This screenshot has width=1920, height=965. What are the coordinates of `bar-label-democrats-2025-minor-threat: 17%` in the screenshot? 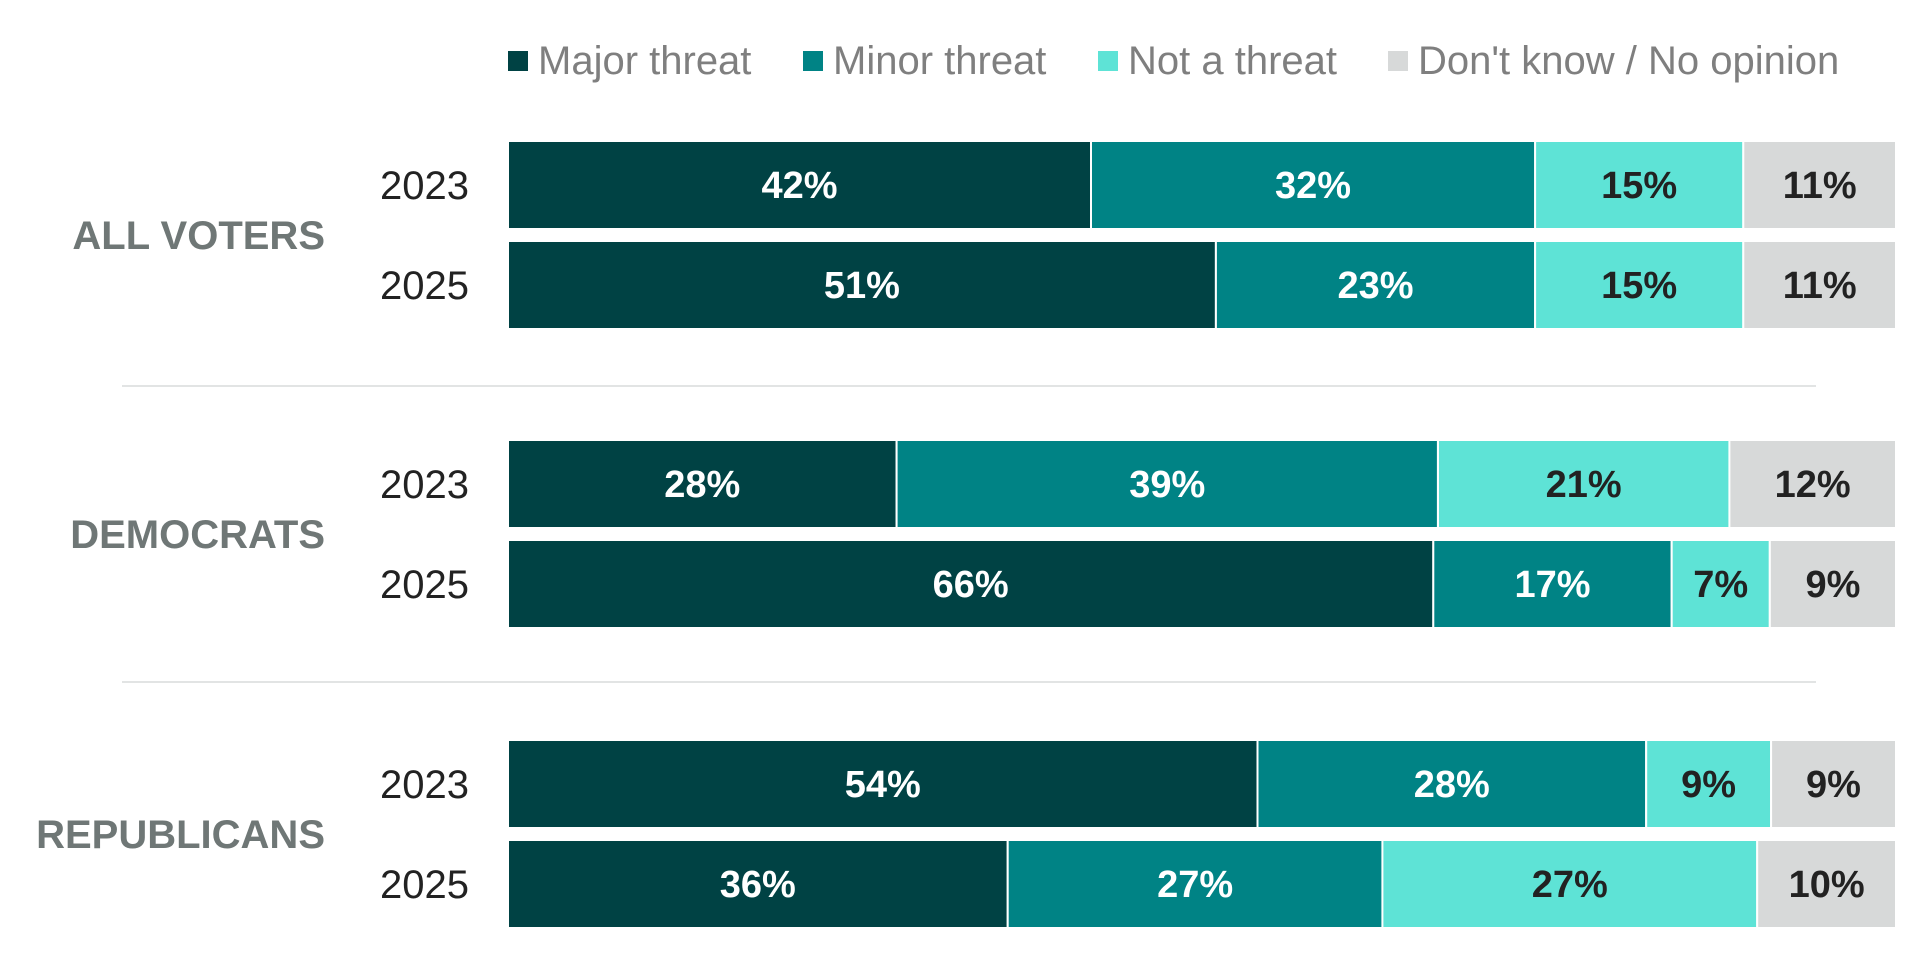 It's located at (1552, 585).